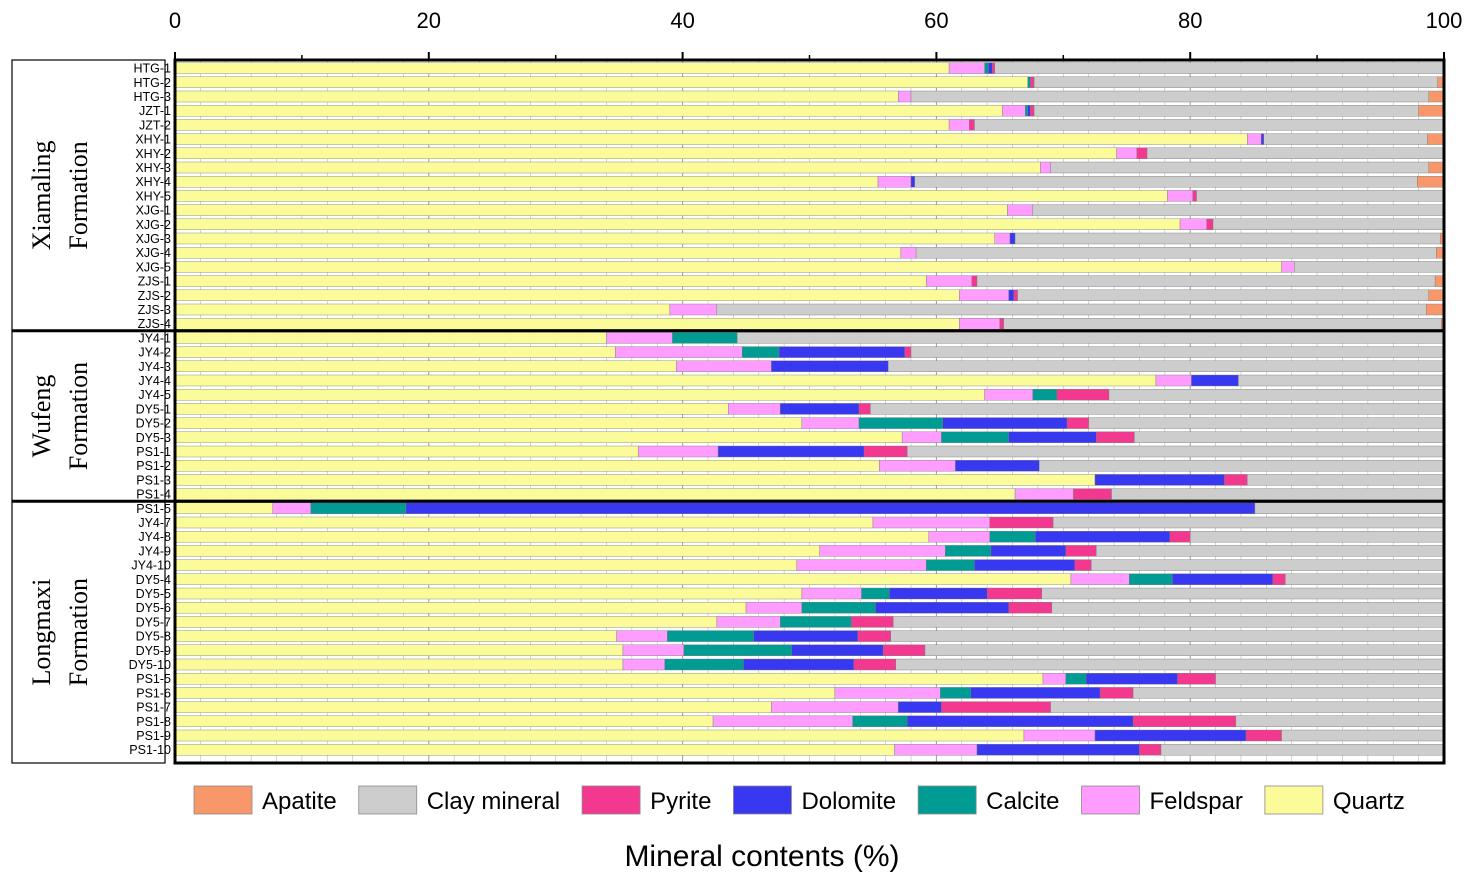 This screenshot has height=884, width=1475. Describe the element at coordinates (154, 381) in the screenshot. I see `sample-label: JY4-4` at that location.